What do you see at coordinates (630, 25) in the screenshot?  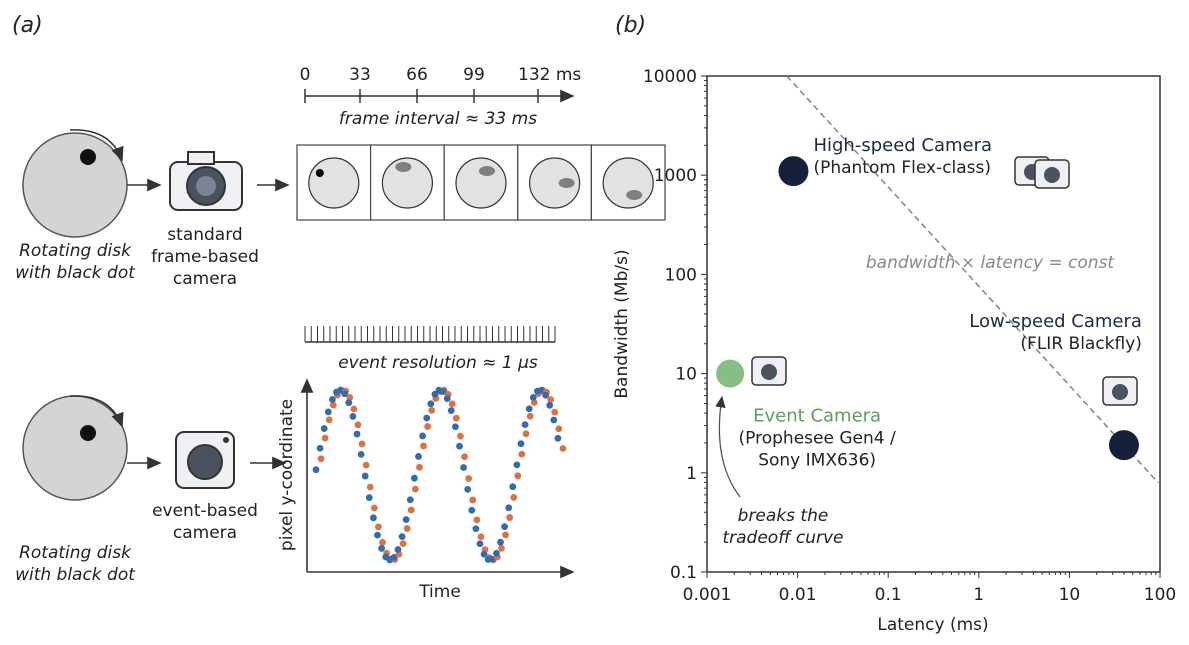 I see `panel-label: (b)` at bounding box center [630, 25].